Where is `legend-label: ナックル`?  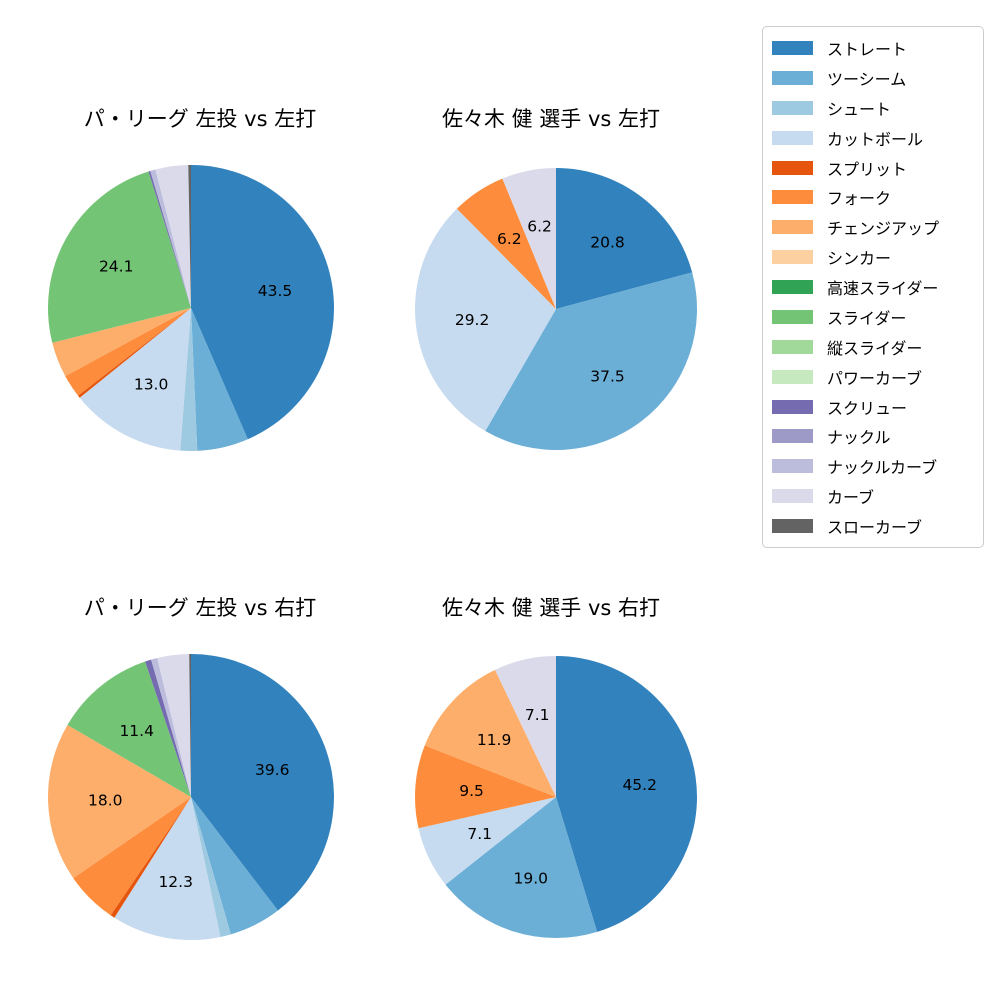 legend-label: ナックル is located at coordinates (859, 438).